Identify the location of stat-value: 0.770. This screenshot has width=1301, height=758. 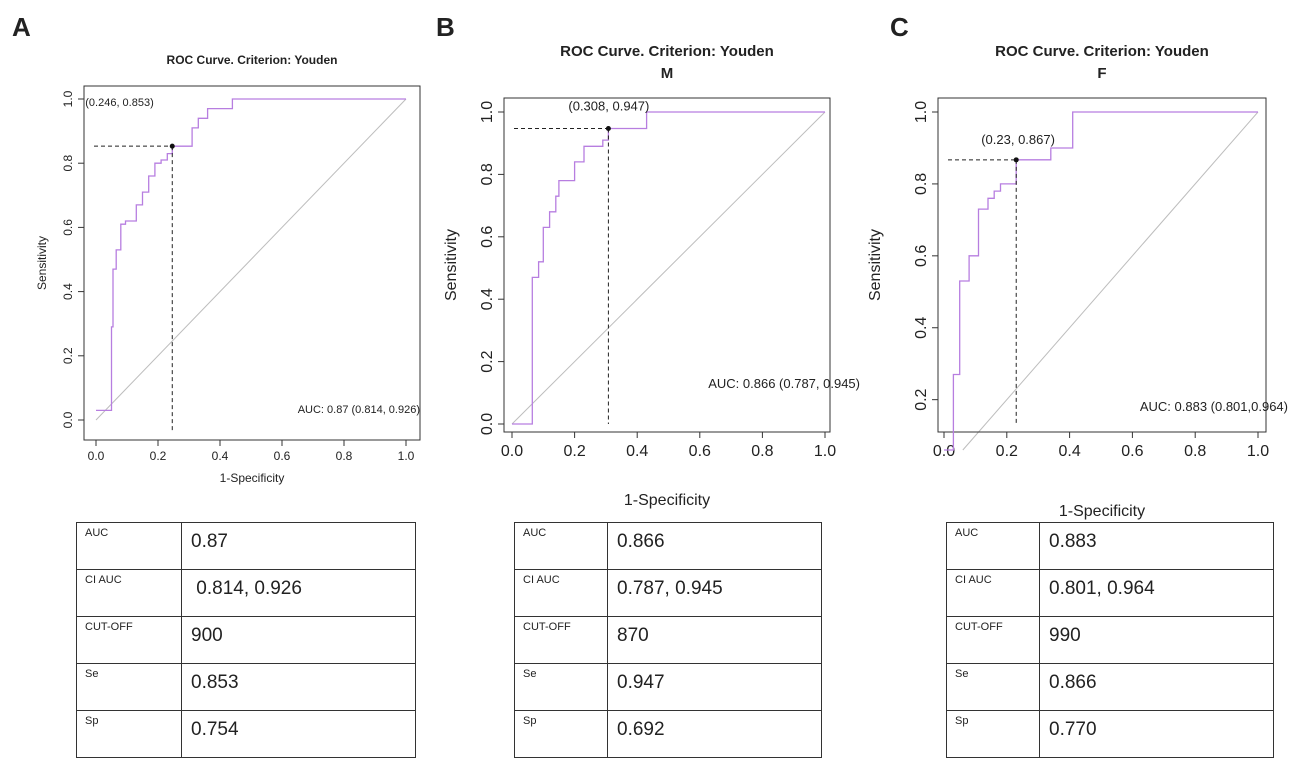
(1156, 734).